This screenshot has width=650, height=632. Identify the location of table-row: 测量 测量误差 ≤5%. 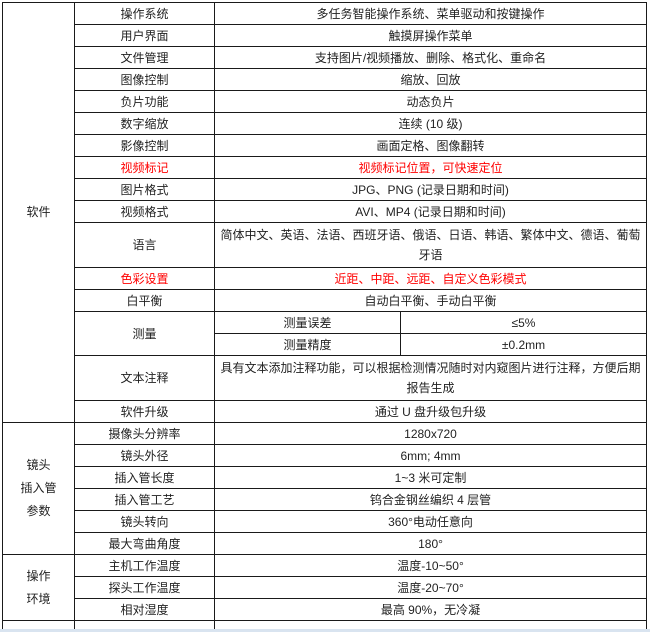
(325, 333).